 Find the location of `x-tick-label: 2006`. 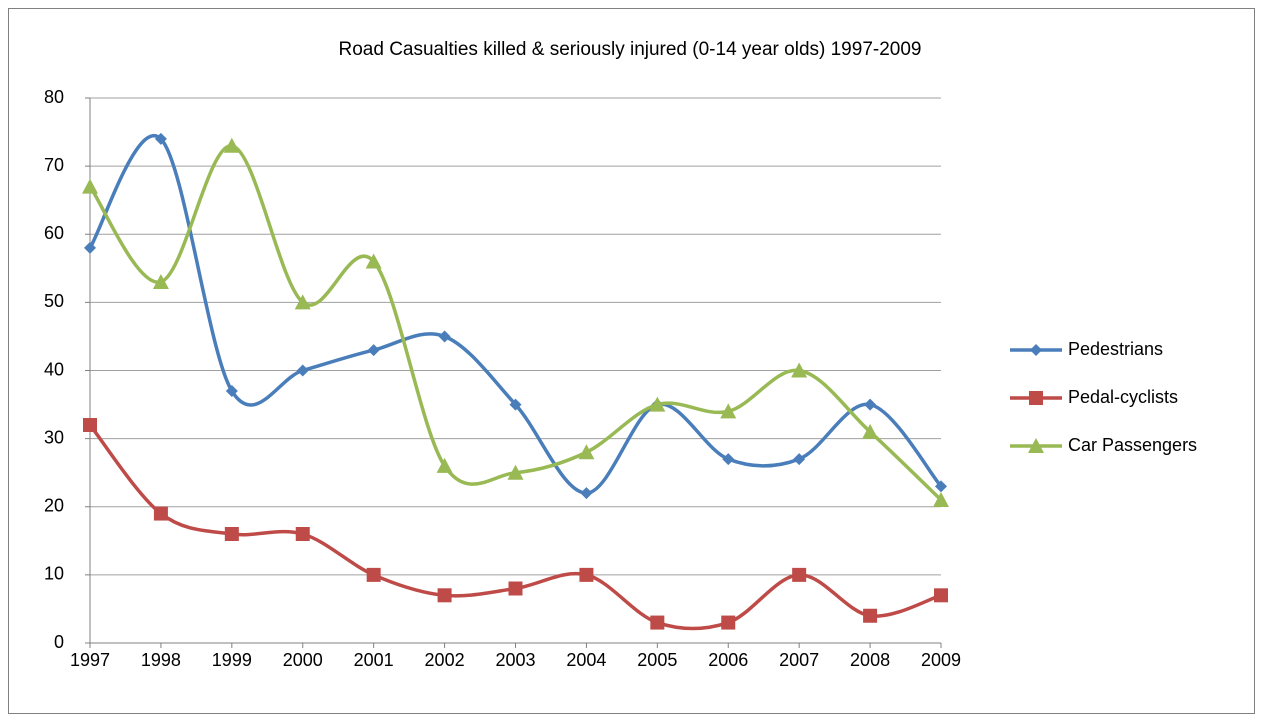

x-tick-label: 2006 is located at coordinates (728, 660).